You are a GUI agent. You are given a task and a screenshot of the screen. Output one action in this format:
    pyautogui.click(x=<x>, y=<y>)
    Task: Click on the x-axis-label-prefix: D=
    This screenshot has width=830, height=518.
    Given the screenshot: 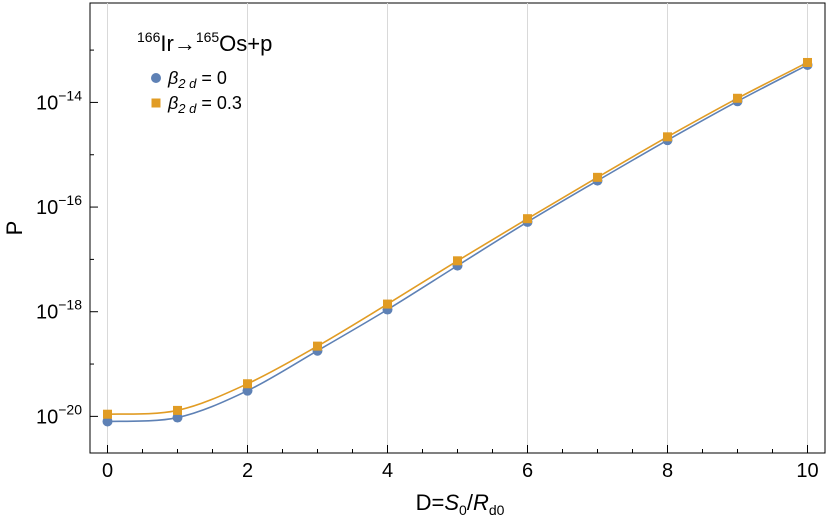 What is the action you would take?
    pyautogui.click(x=430, y=502)
    